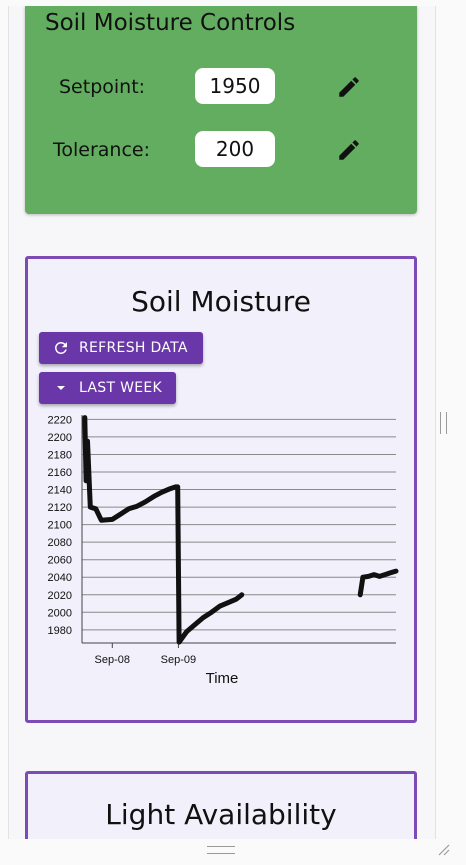 The width and height of the screenshot is (466, 865). Describe the element at coordinates (112, 660) in the screenshot. I see `x-tick-label: Sep-08` at that location.